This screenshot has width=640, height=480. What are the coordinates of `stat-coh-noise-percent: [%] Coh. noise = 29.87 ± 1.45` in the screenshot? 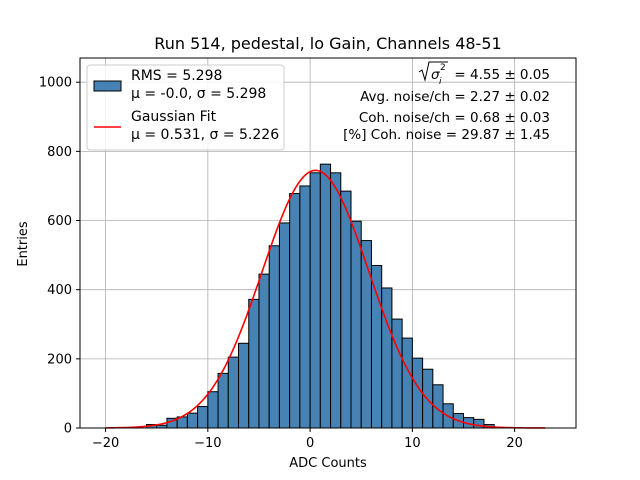 It's located at (446, 135).